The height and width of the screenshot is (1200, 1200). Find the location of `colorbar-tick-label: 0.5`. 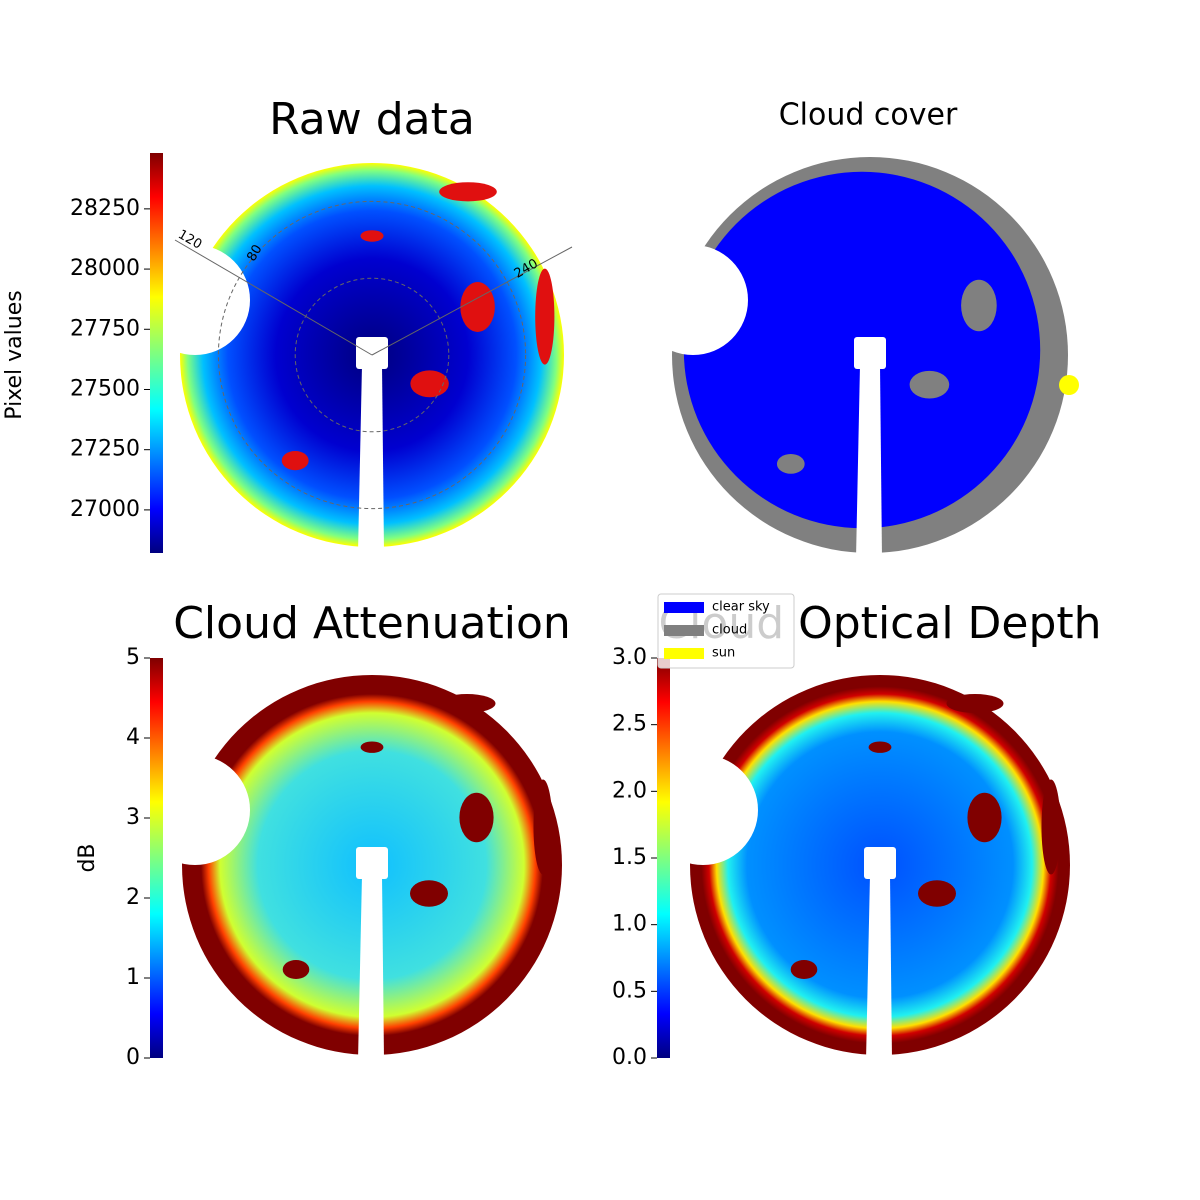

colorbar-tick-label: 0.5 is located at coordinates (629, 990).